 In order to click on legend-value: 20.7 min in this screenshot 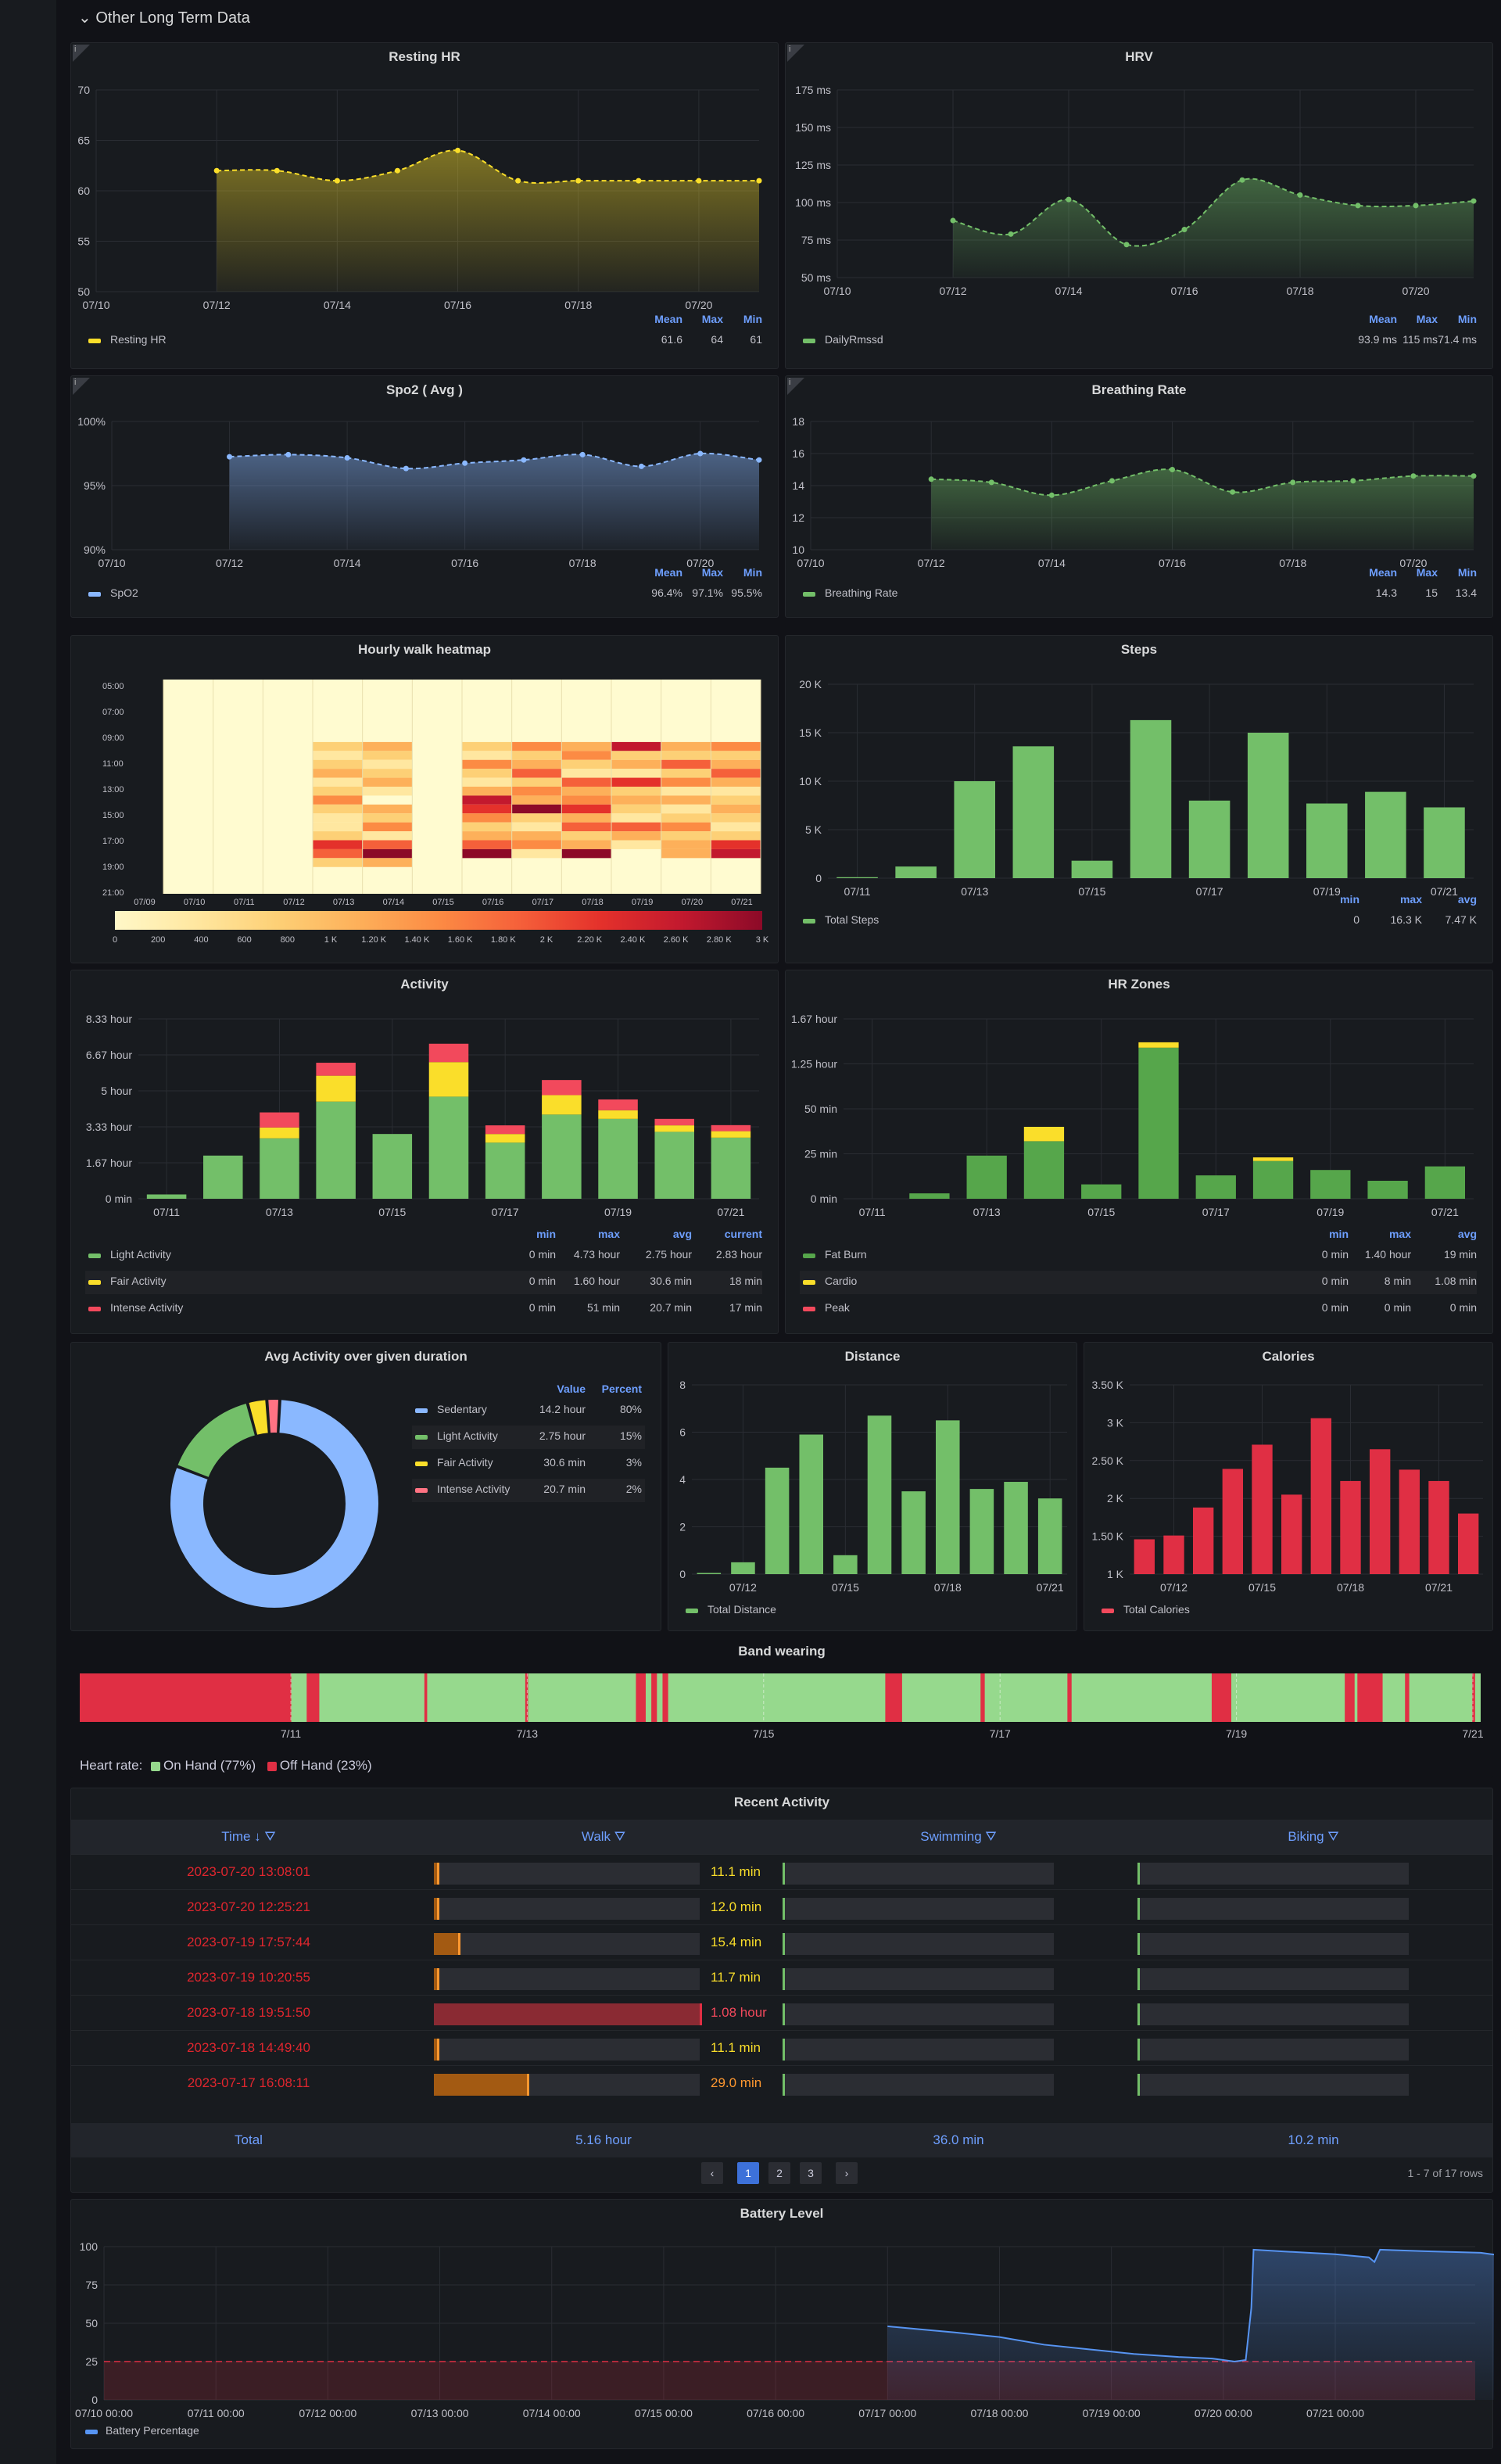, I will do `click(671, 1307)`.